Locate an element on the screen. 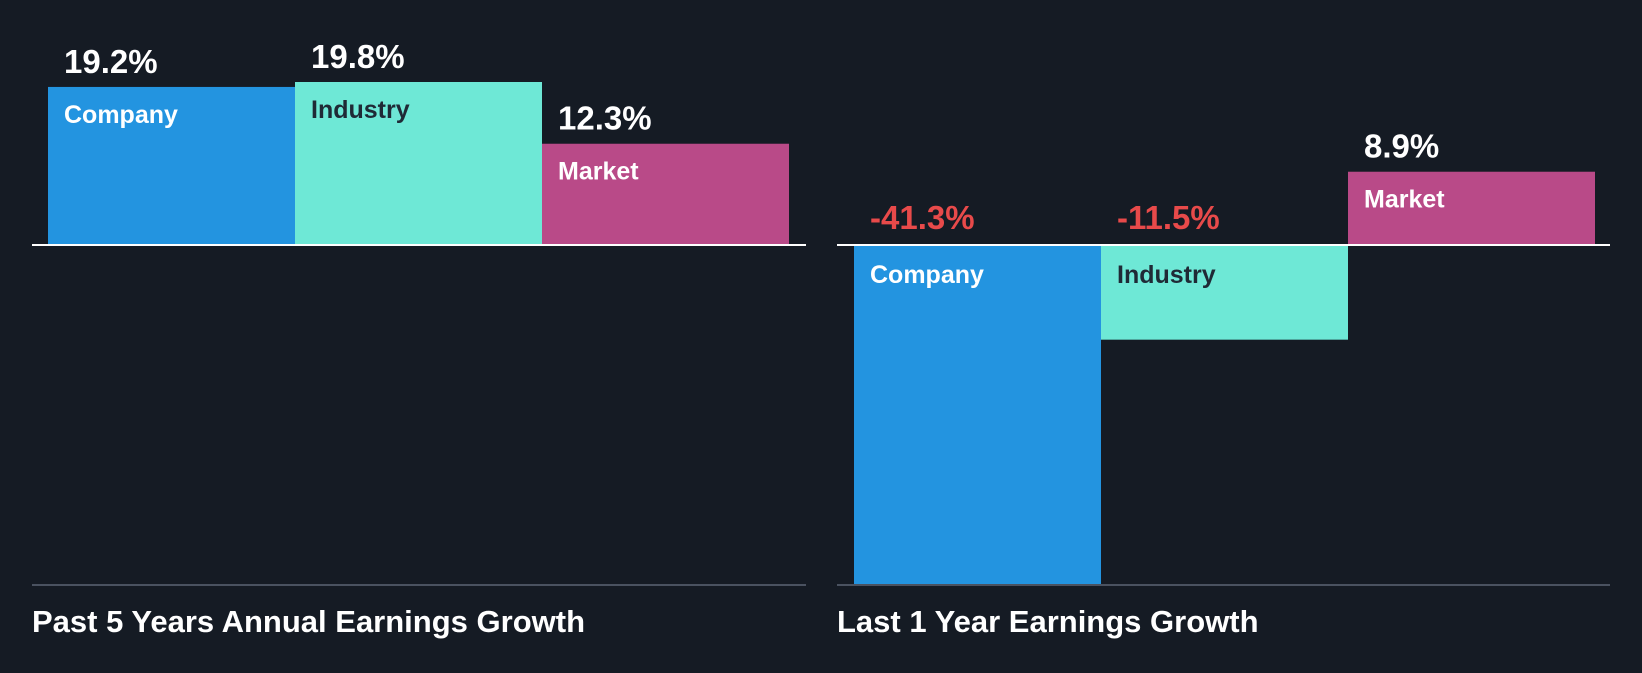  value-label-company-last-1-year: -41.3% is located at coordinates (922, 217).